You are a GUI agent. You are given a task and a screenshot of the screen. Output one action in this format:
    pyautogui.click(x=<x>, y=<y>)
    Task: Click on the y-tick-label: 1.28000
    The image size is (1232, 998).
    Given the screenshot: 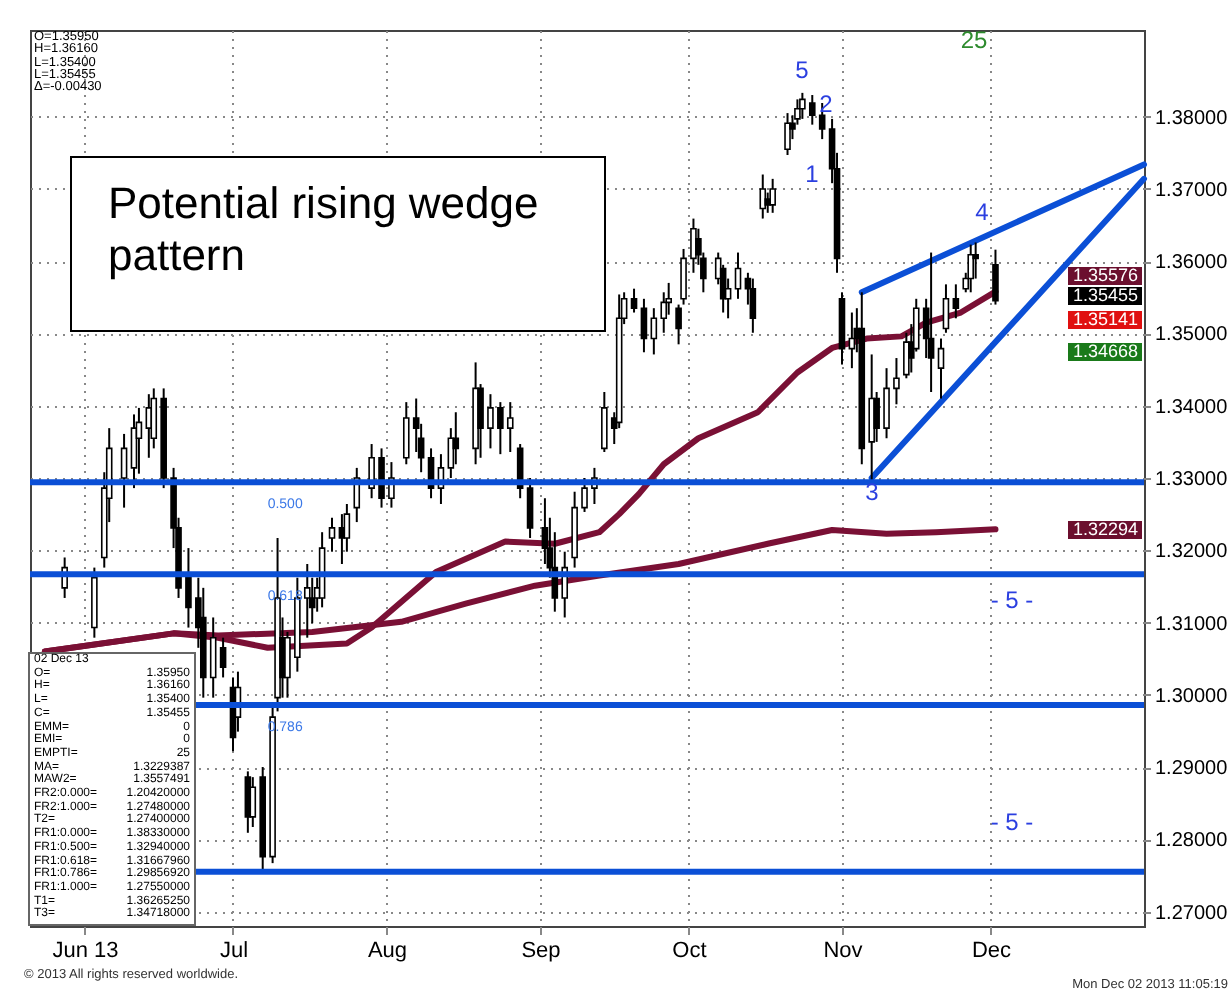 What is the action you would take?
    pyautogui.click(x=1192, y=841)
    